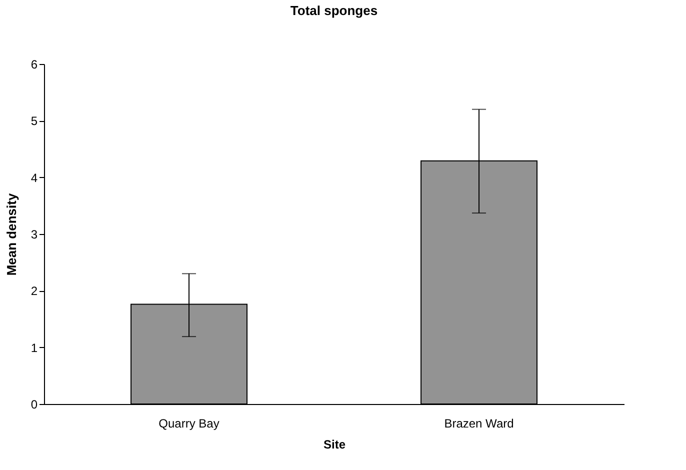 The width and height of the screenshot is (686, 470). Describe the element at coordinates (34, 121) in the screenshot. I see `y-tick-label: 5` at that location.